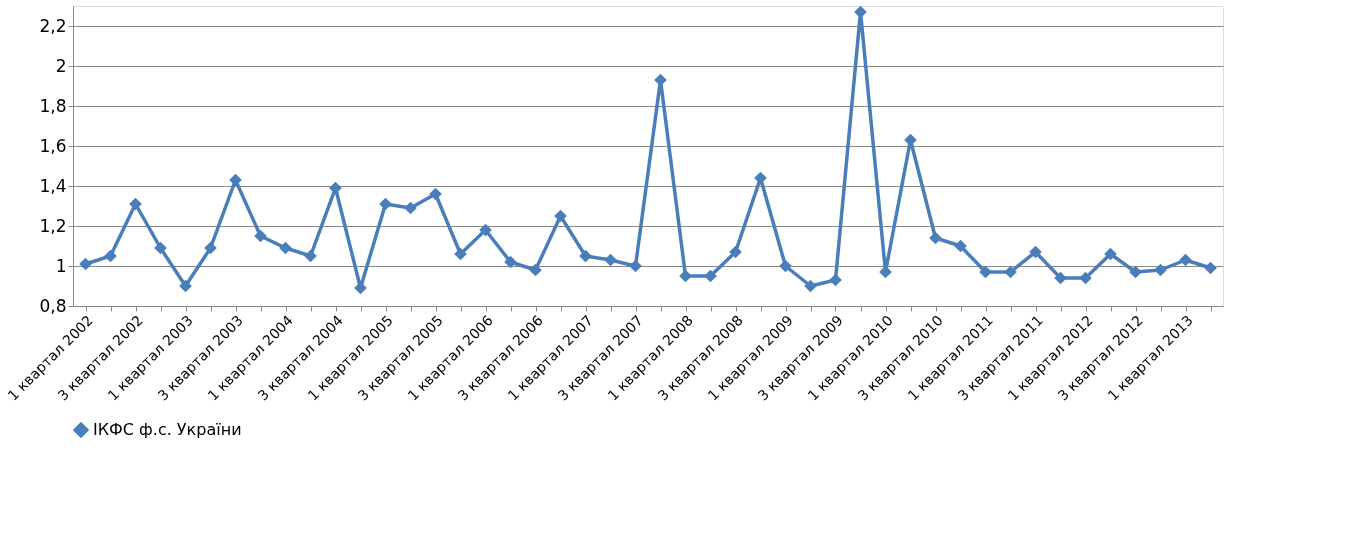 This screenshot has height=535, width=1362. What do you see at coordinates (53, 25) in the screenshot?
I see `y-tick-label: 2,2` at bounding box center [53, 25].